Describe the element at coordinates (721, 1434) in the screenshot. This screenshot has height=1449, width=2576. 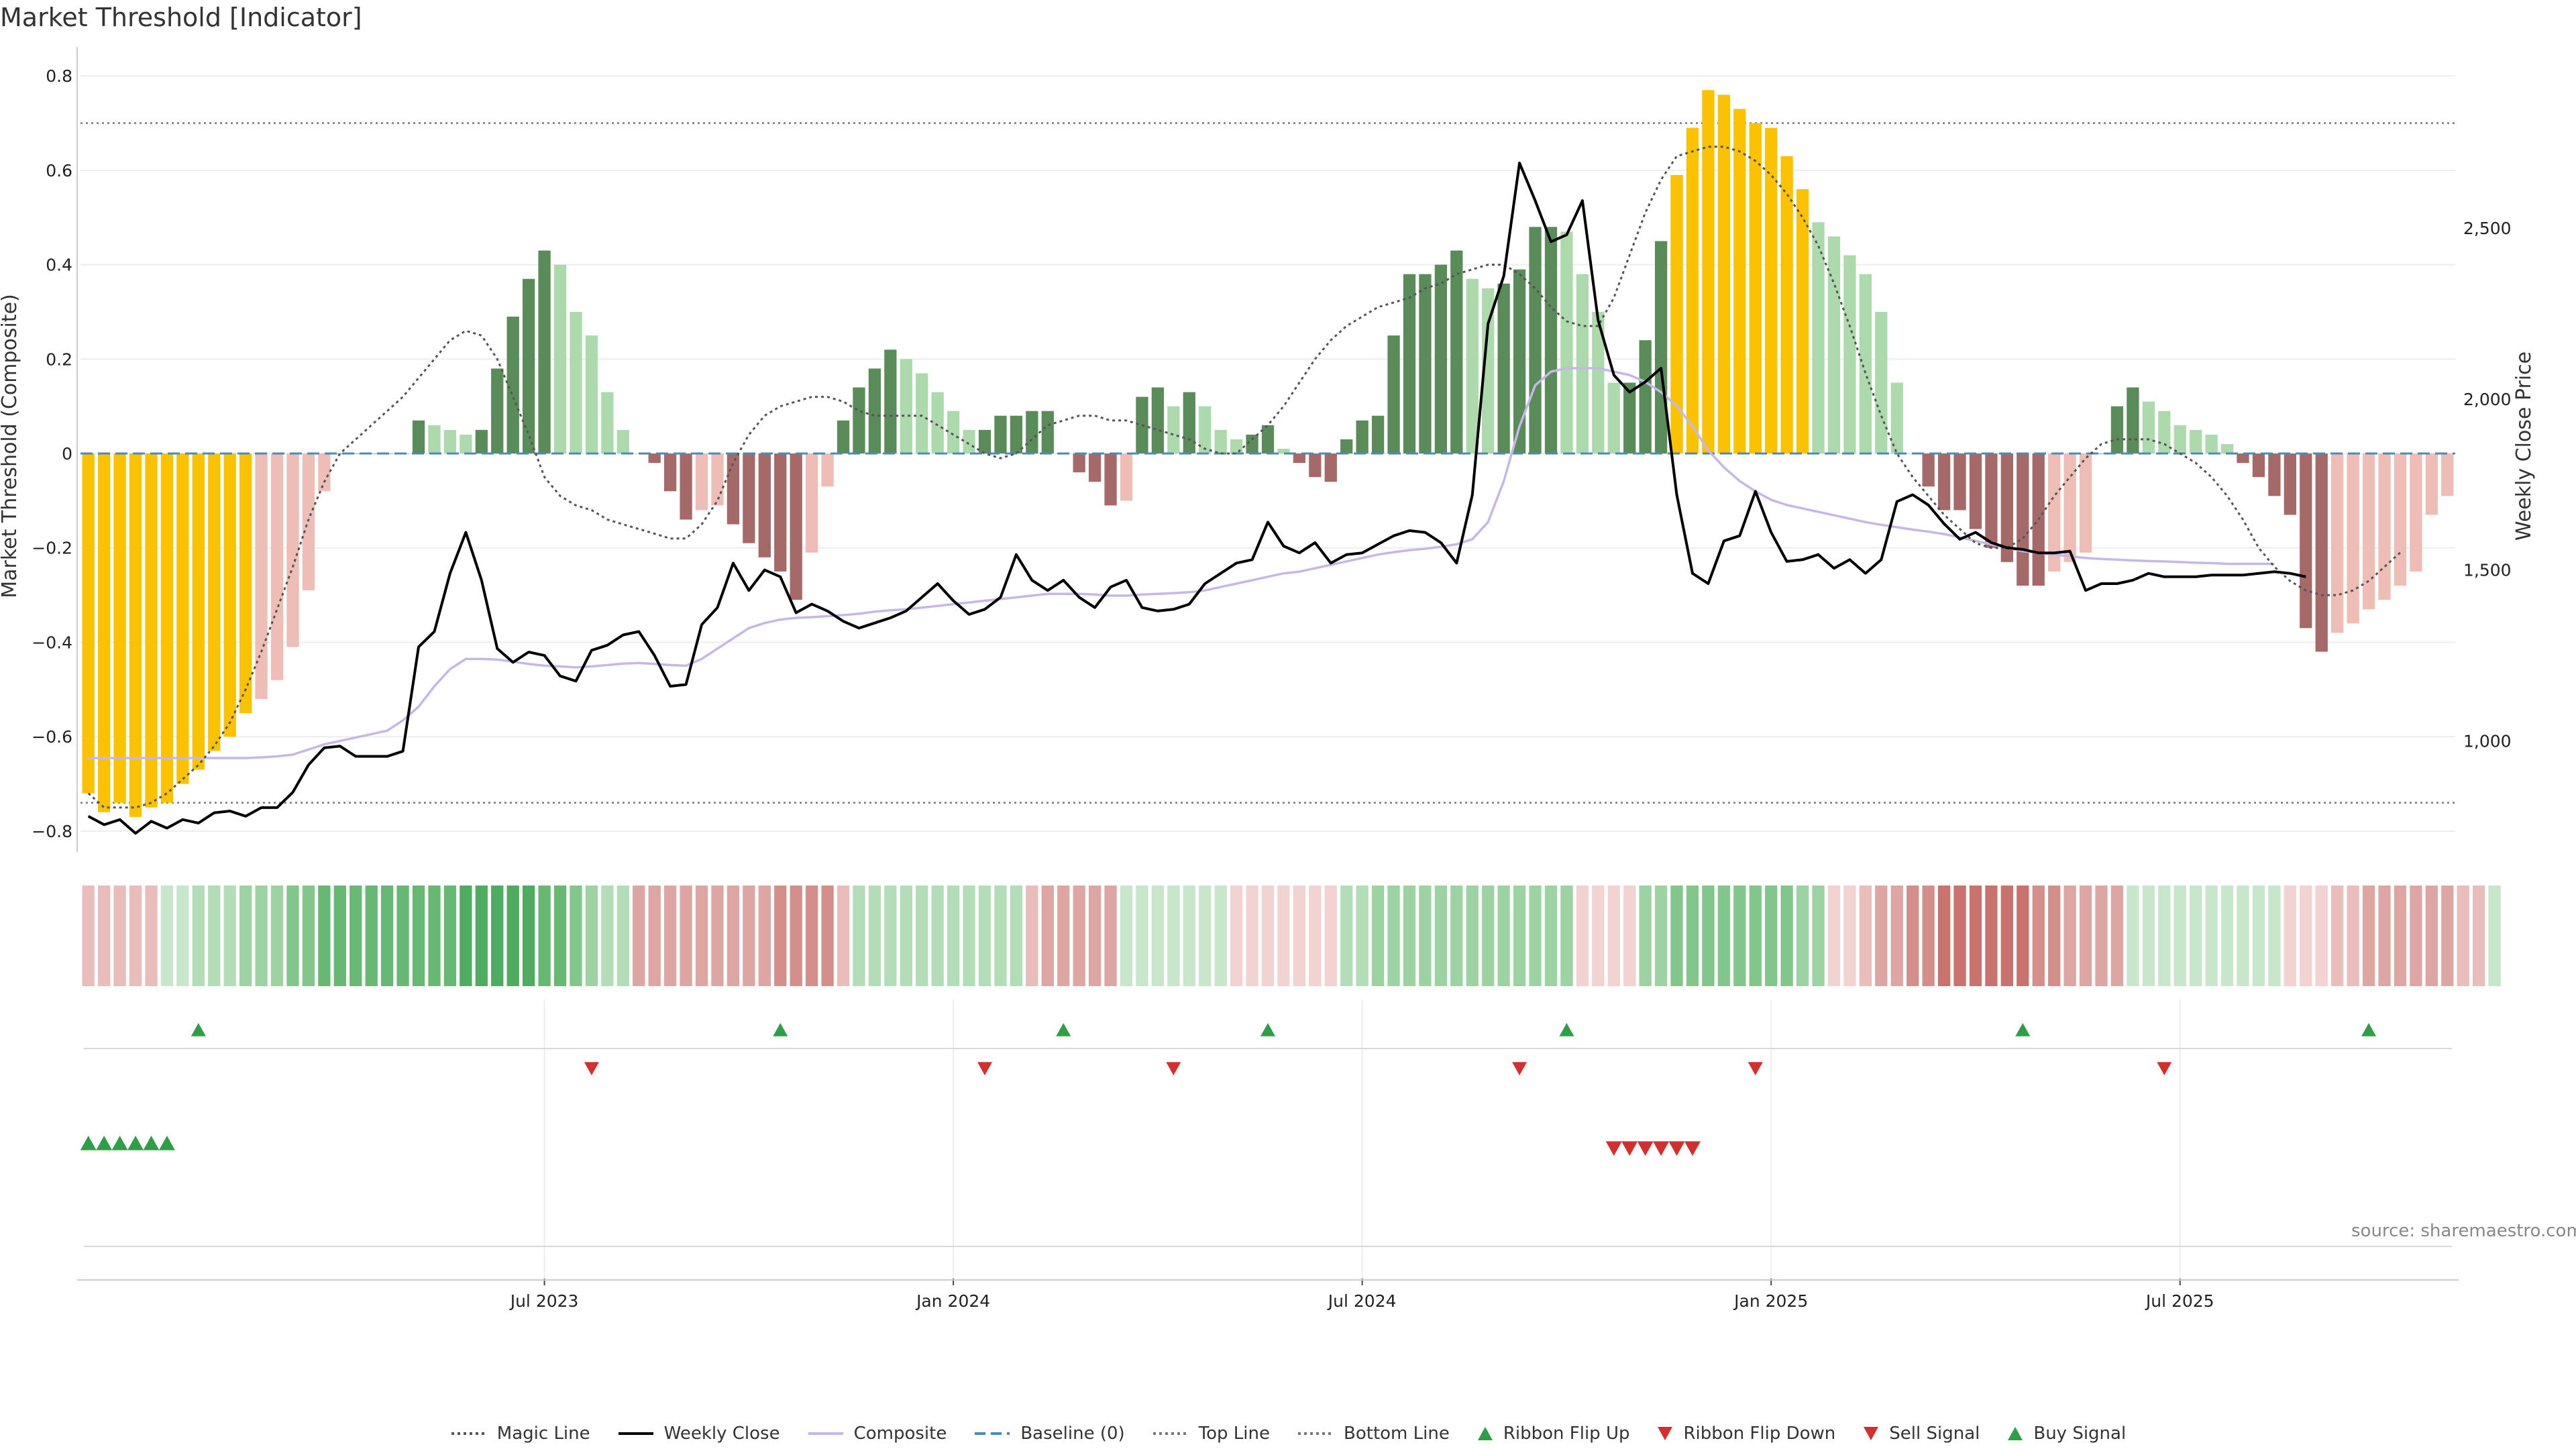
I see `legend-label: Weekly Close` at that location.